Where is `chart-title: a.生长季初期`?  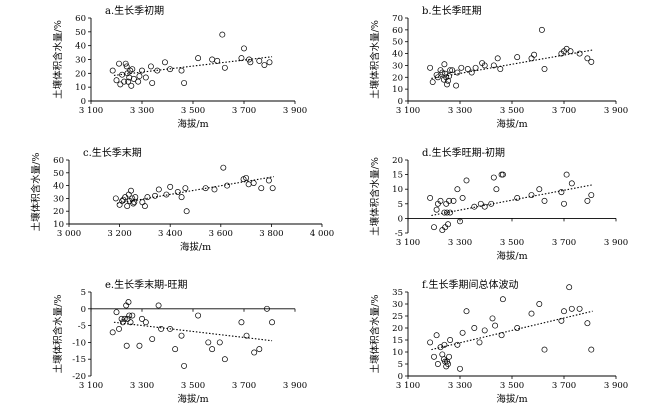
chart-title: a.生长季初期 is located at coordinates (134, 10).